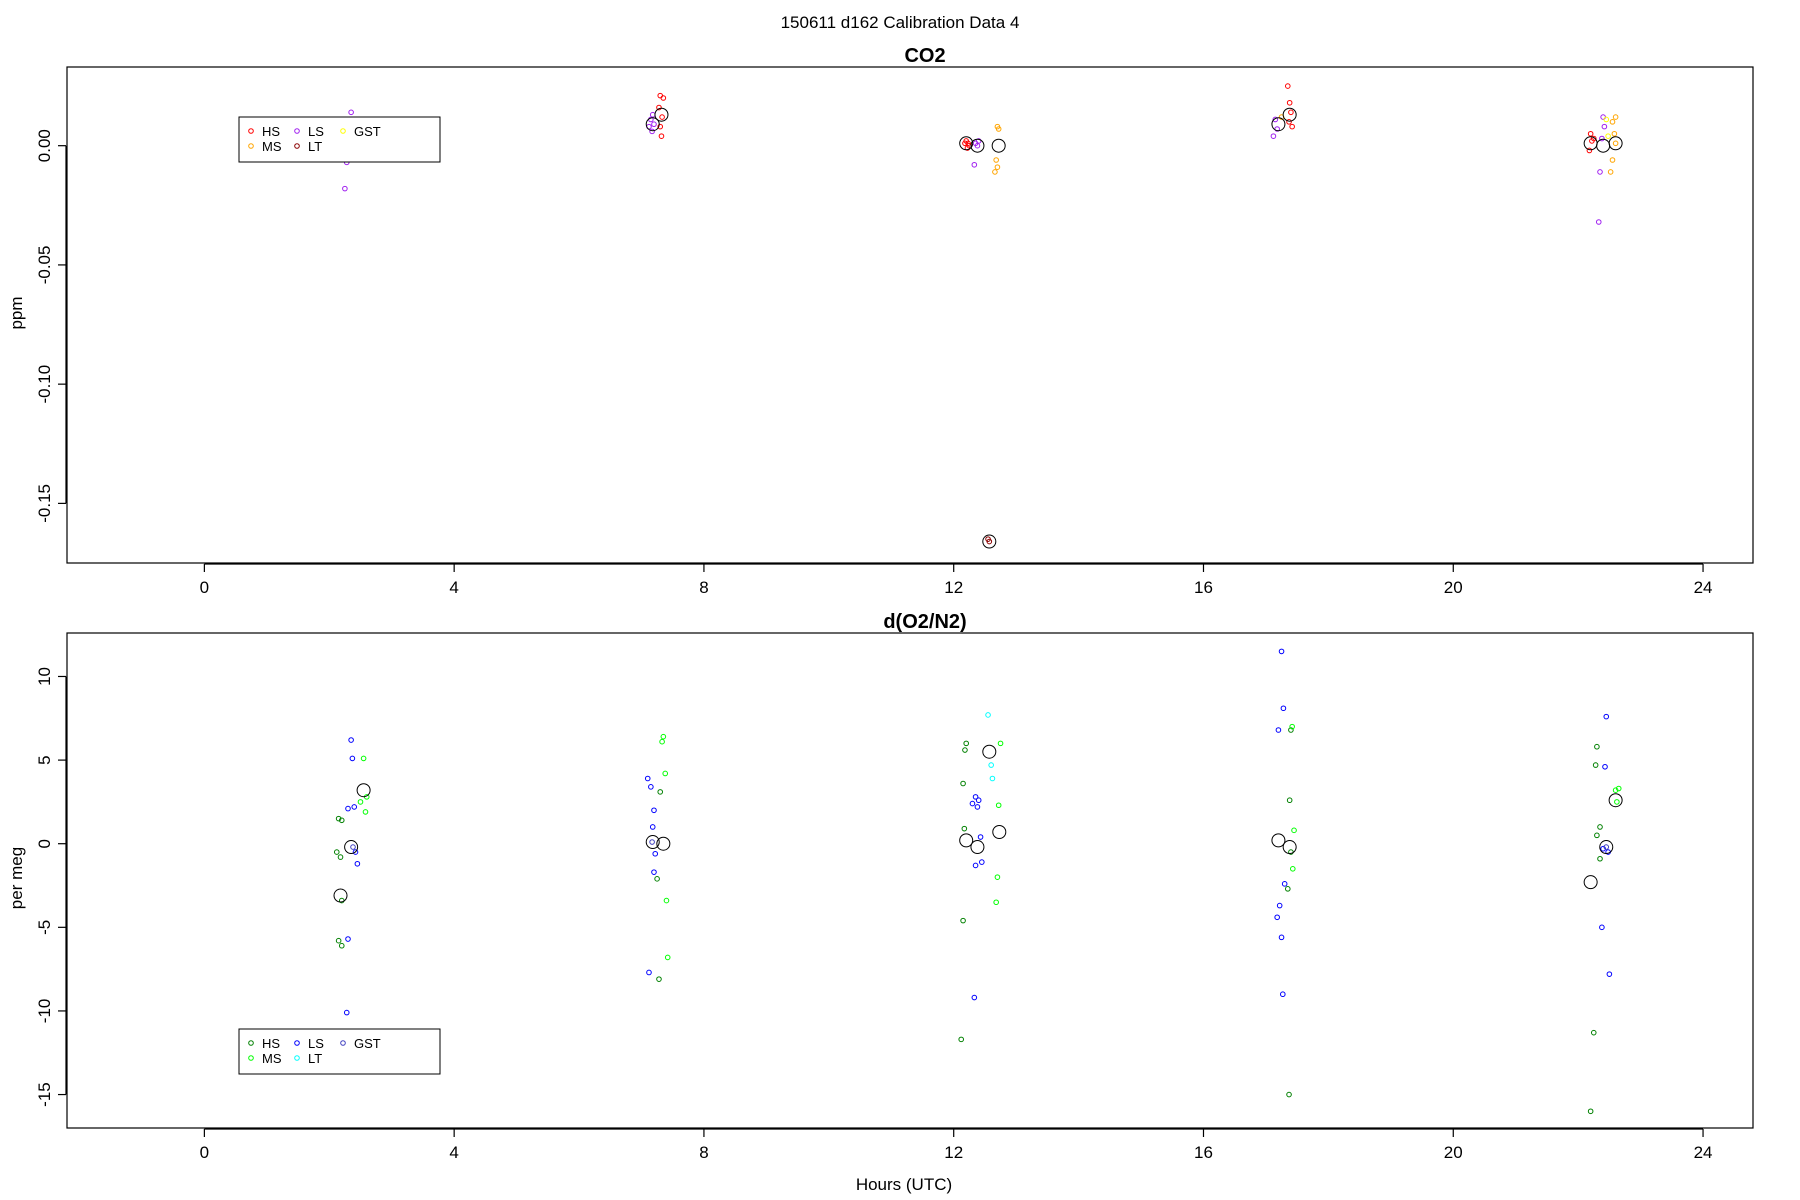  Describe the element at coordinates (44, 503) in the screenshot. I see `co2-y-tick-label: -0.15` at that location.